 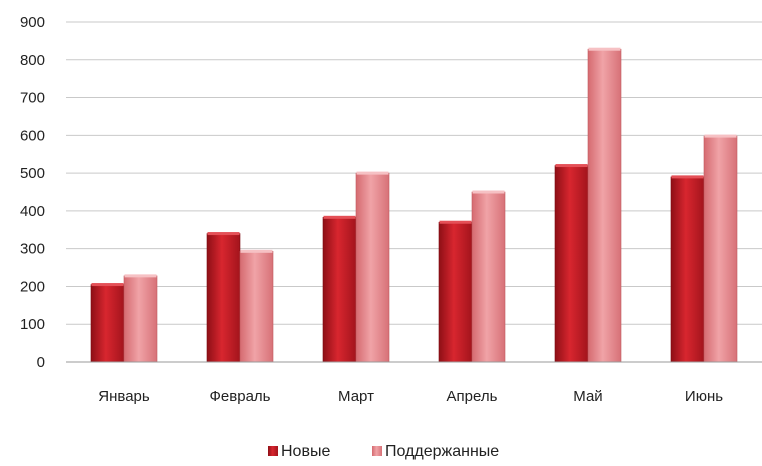 What do you see at coordinates (41, 362) in the screenshot?
I see `y-tick-label: 0` at bounding box center [41, 362].